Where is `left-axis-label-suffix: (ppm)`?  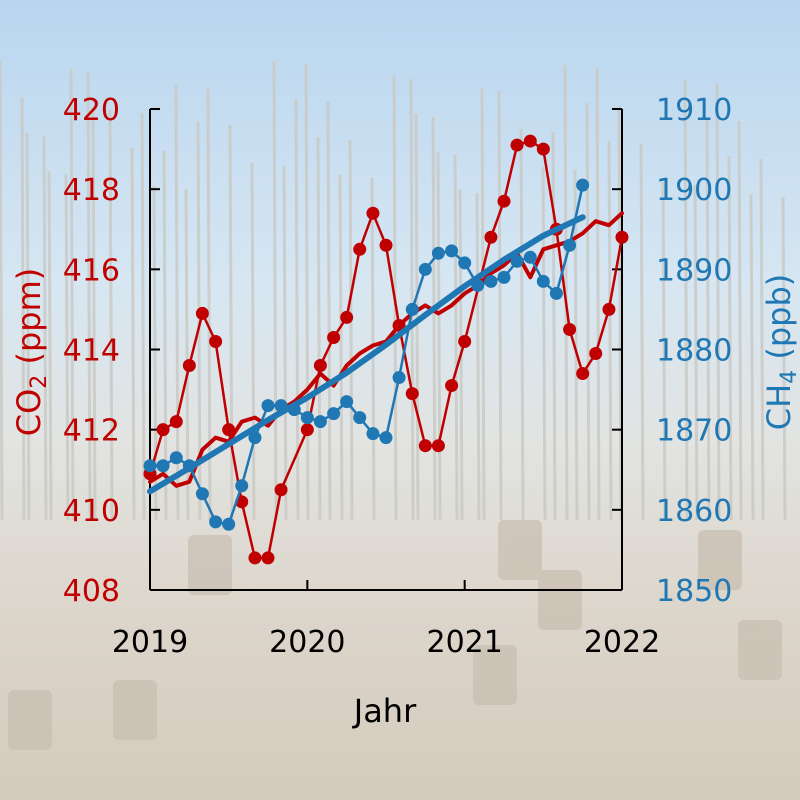
left-axis-label-suffix: (ppm) is located at coordinates (29, 321).